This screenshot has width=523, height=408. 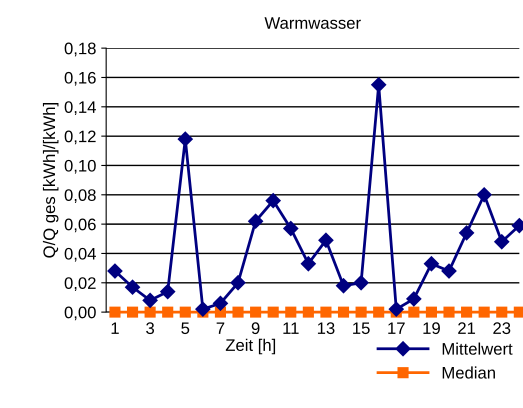 What do you see at coordinates (477, 348) in the screenshot?
I see `legend-label: Mittelwert` at bounding box center [477, 348].